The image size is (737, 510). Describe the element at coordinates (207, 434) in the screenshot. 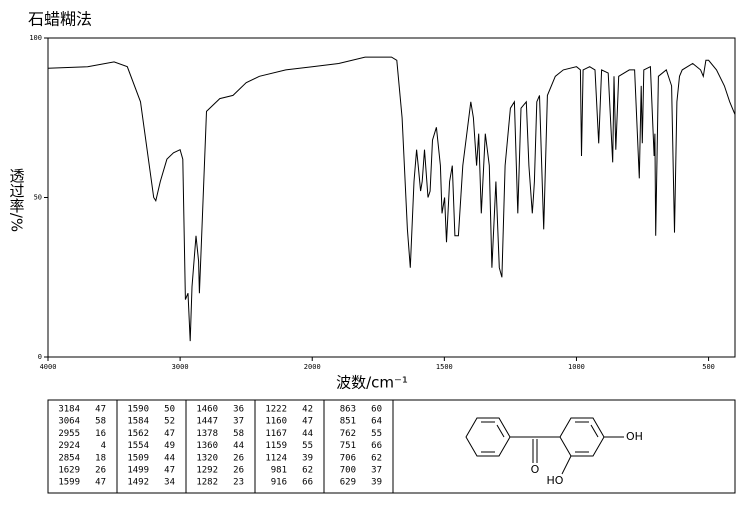

I see `peak-wavenumber: 1378` at that location.